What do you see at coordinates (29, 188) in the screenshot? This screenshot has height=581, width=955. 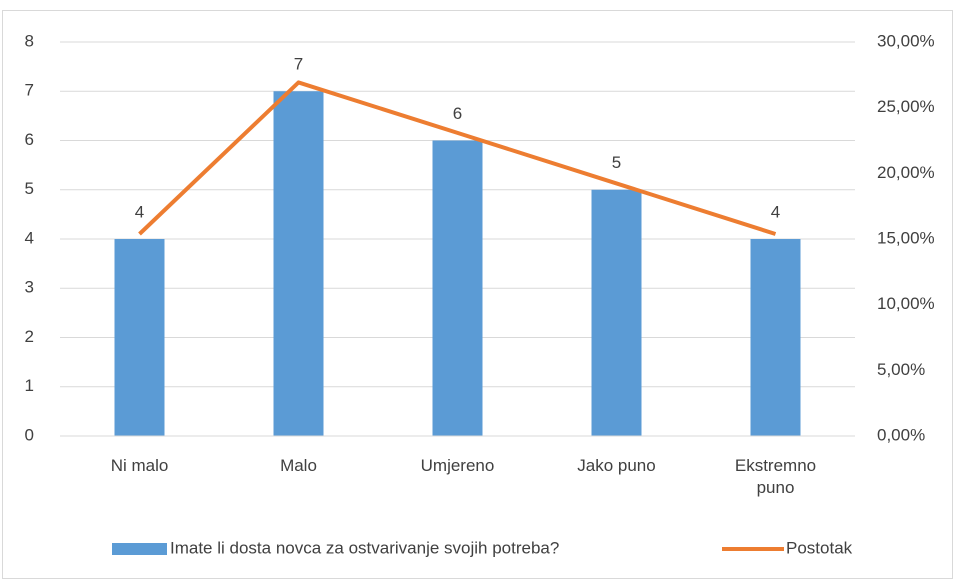 I see `y-tick-label: 5` at bounding box center [29, 188].